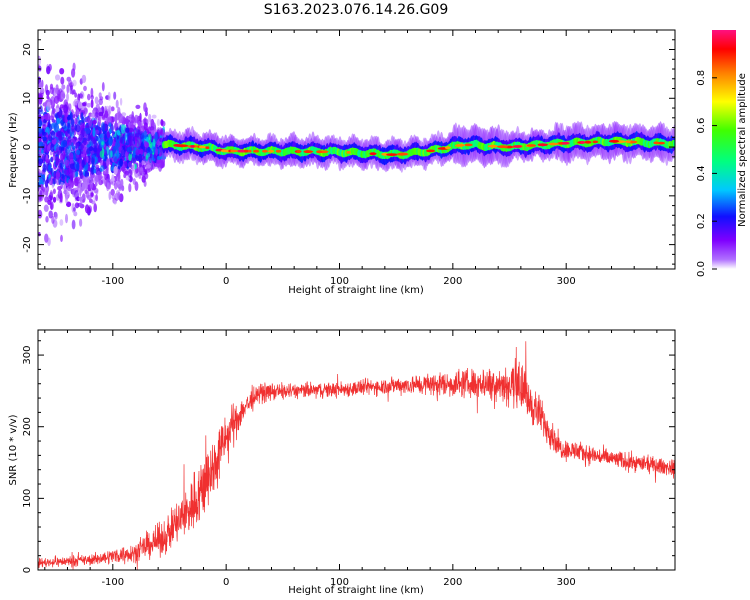 This screenshot has width=750, height=600. Describe the element at coordinates (356, 590) in the screenshot. I see `snr-x-label: Height of straight line (km)` at that location.